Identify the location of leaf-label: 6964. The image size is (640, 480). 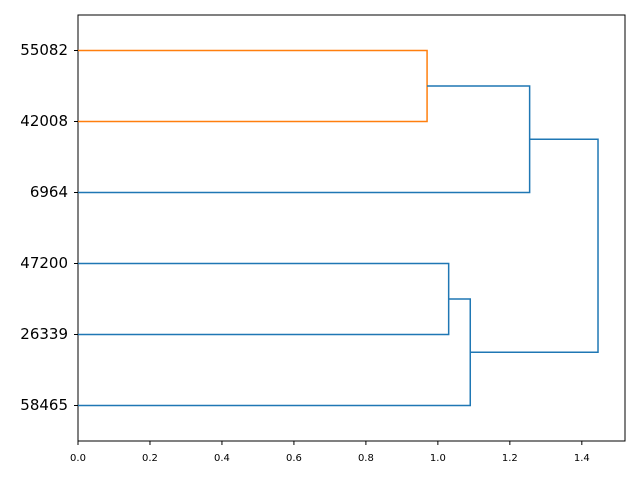
(49, 192).